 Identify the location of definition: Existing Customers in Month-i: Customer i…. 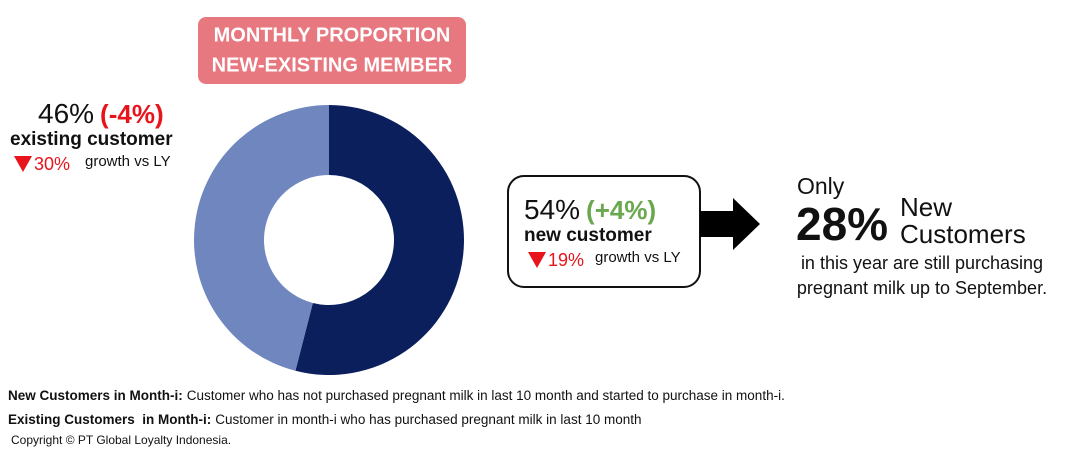
(324, 419).